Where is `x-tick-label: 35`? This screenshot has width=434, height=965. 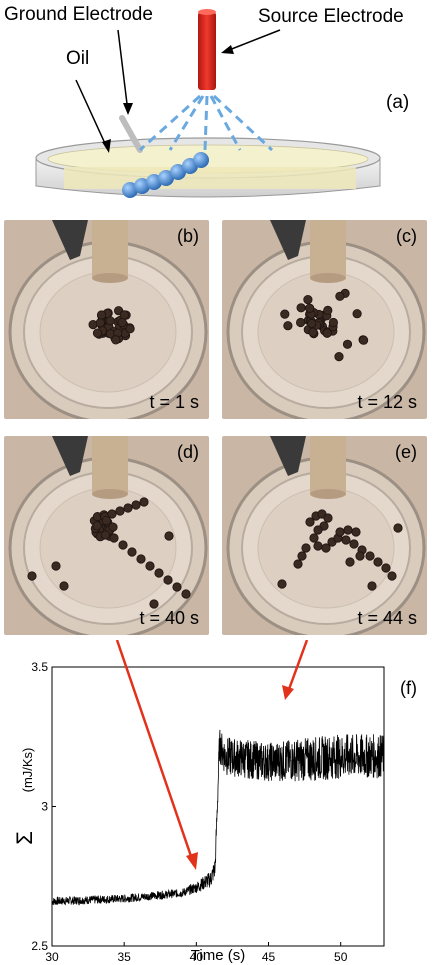
x-tick-label: 35 is located at coordinates (124, 957).